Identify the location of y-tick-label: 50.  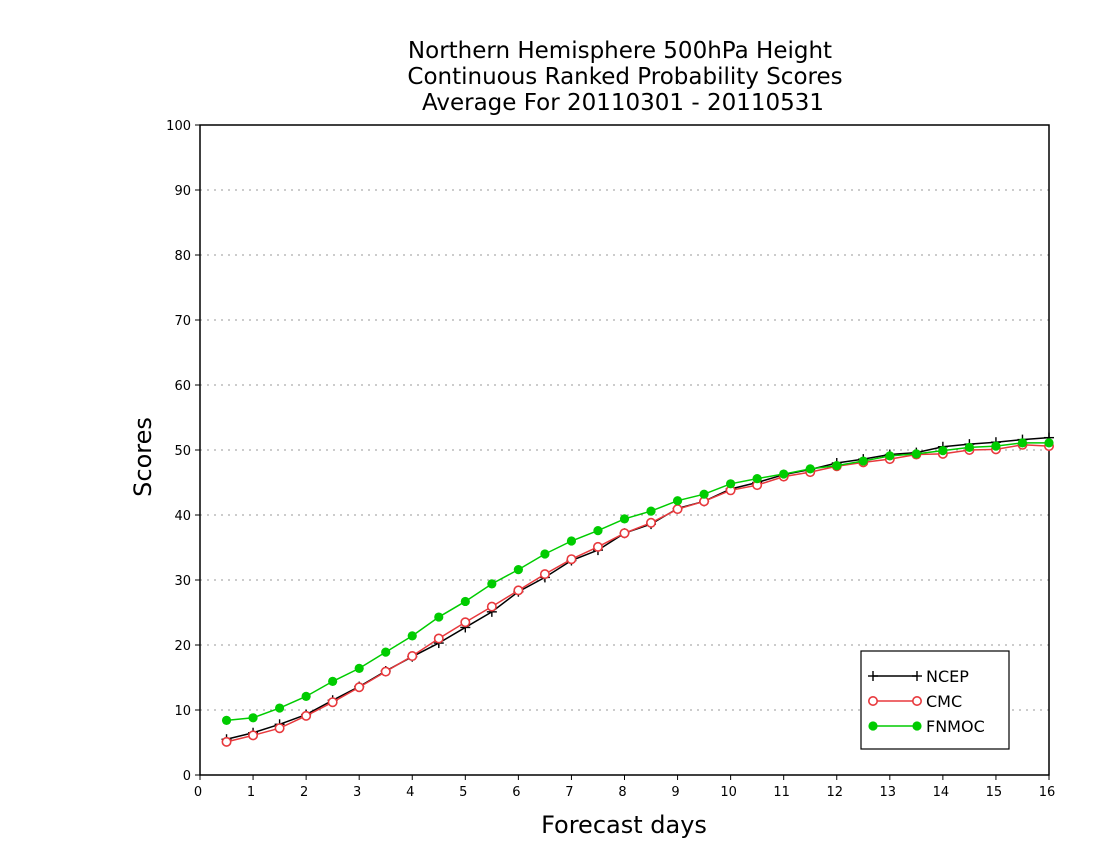
(182, 451).